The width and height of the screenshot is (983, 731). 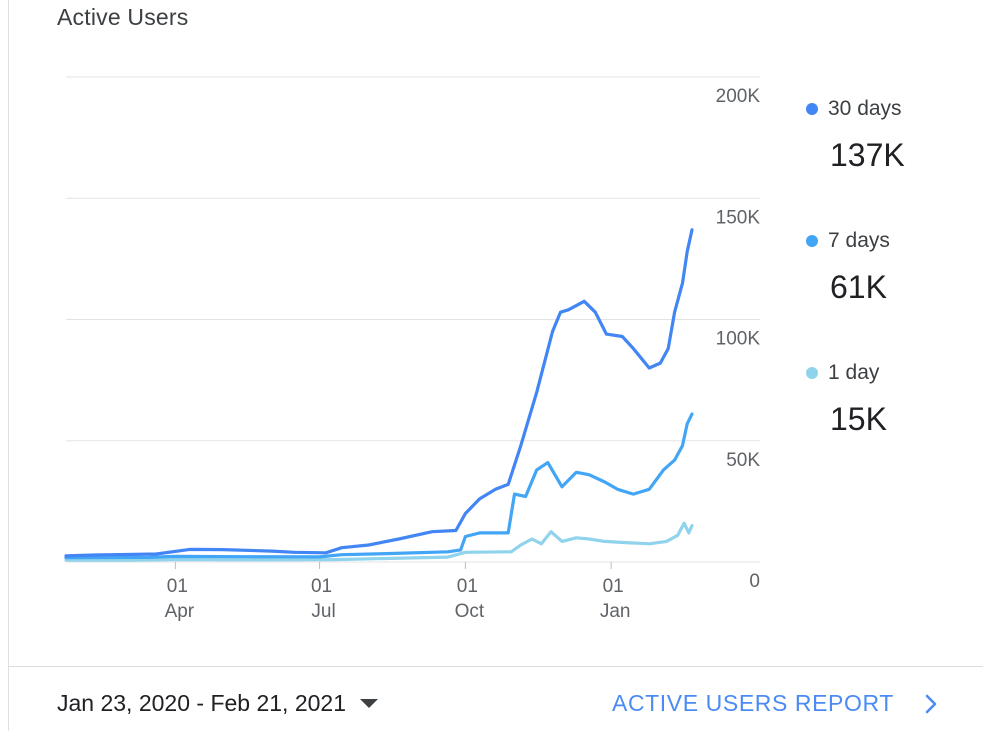 What do you see at coordinates (738, 339) in the screenshot?
I see `y-tick-label: 100K` at bounding box center [738, 339].